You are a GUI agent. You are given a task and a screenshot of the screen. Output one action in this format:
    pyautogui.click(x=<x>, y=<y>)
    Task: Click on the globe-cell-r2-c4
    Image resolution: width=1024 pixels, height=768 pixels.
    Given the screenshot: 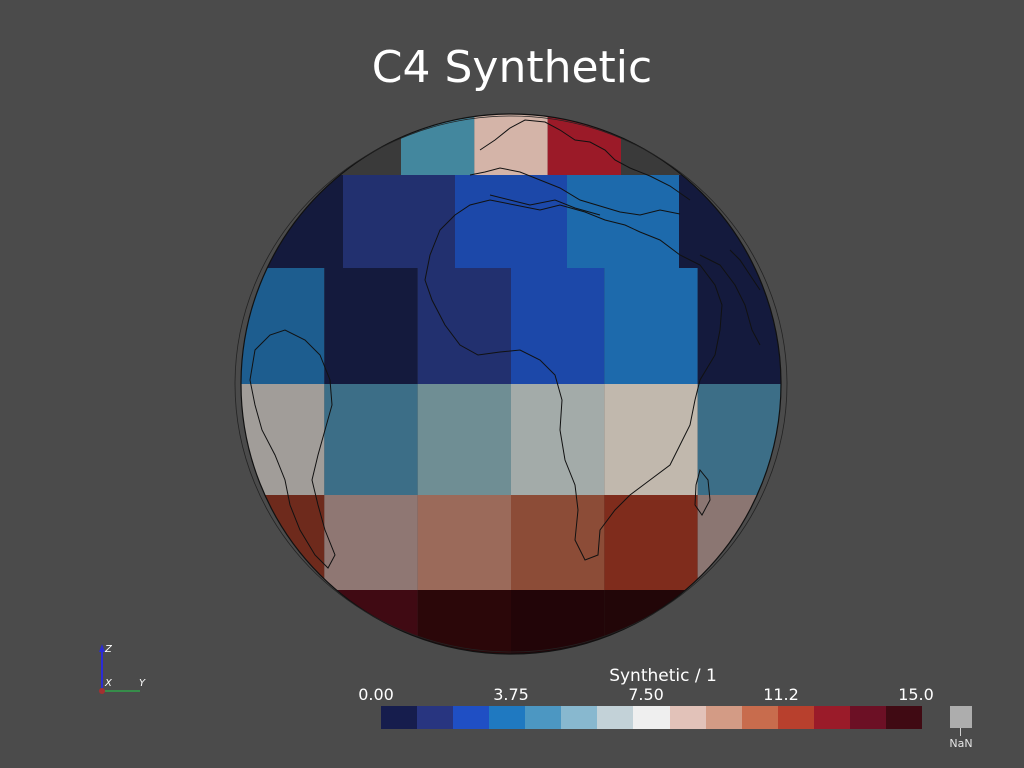 What is the action you would take?
    pyautogui.click(x=651, y=326)
    